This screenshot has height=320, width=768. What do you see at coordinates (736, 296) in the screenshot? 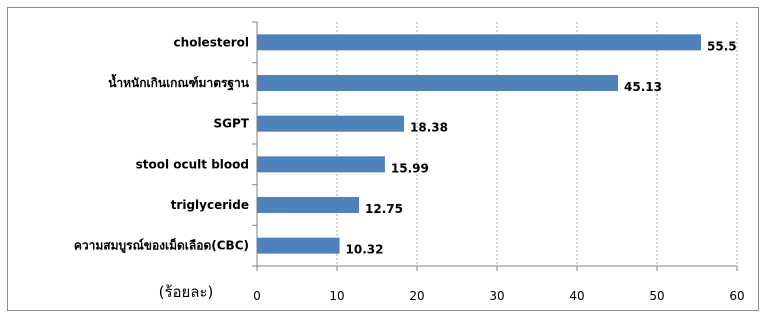
I see `x-tick-label: 60` at bounding box center [736, 296].